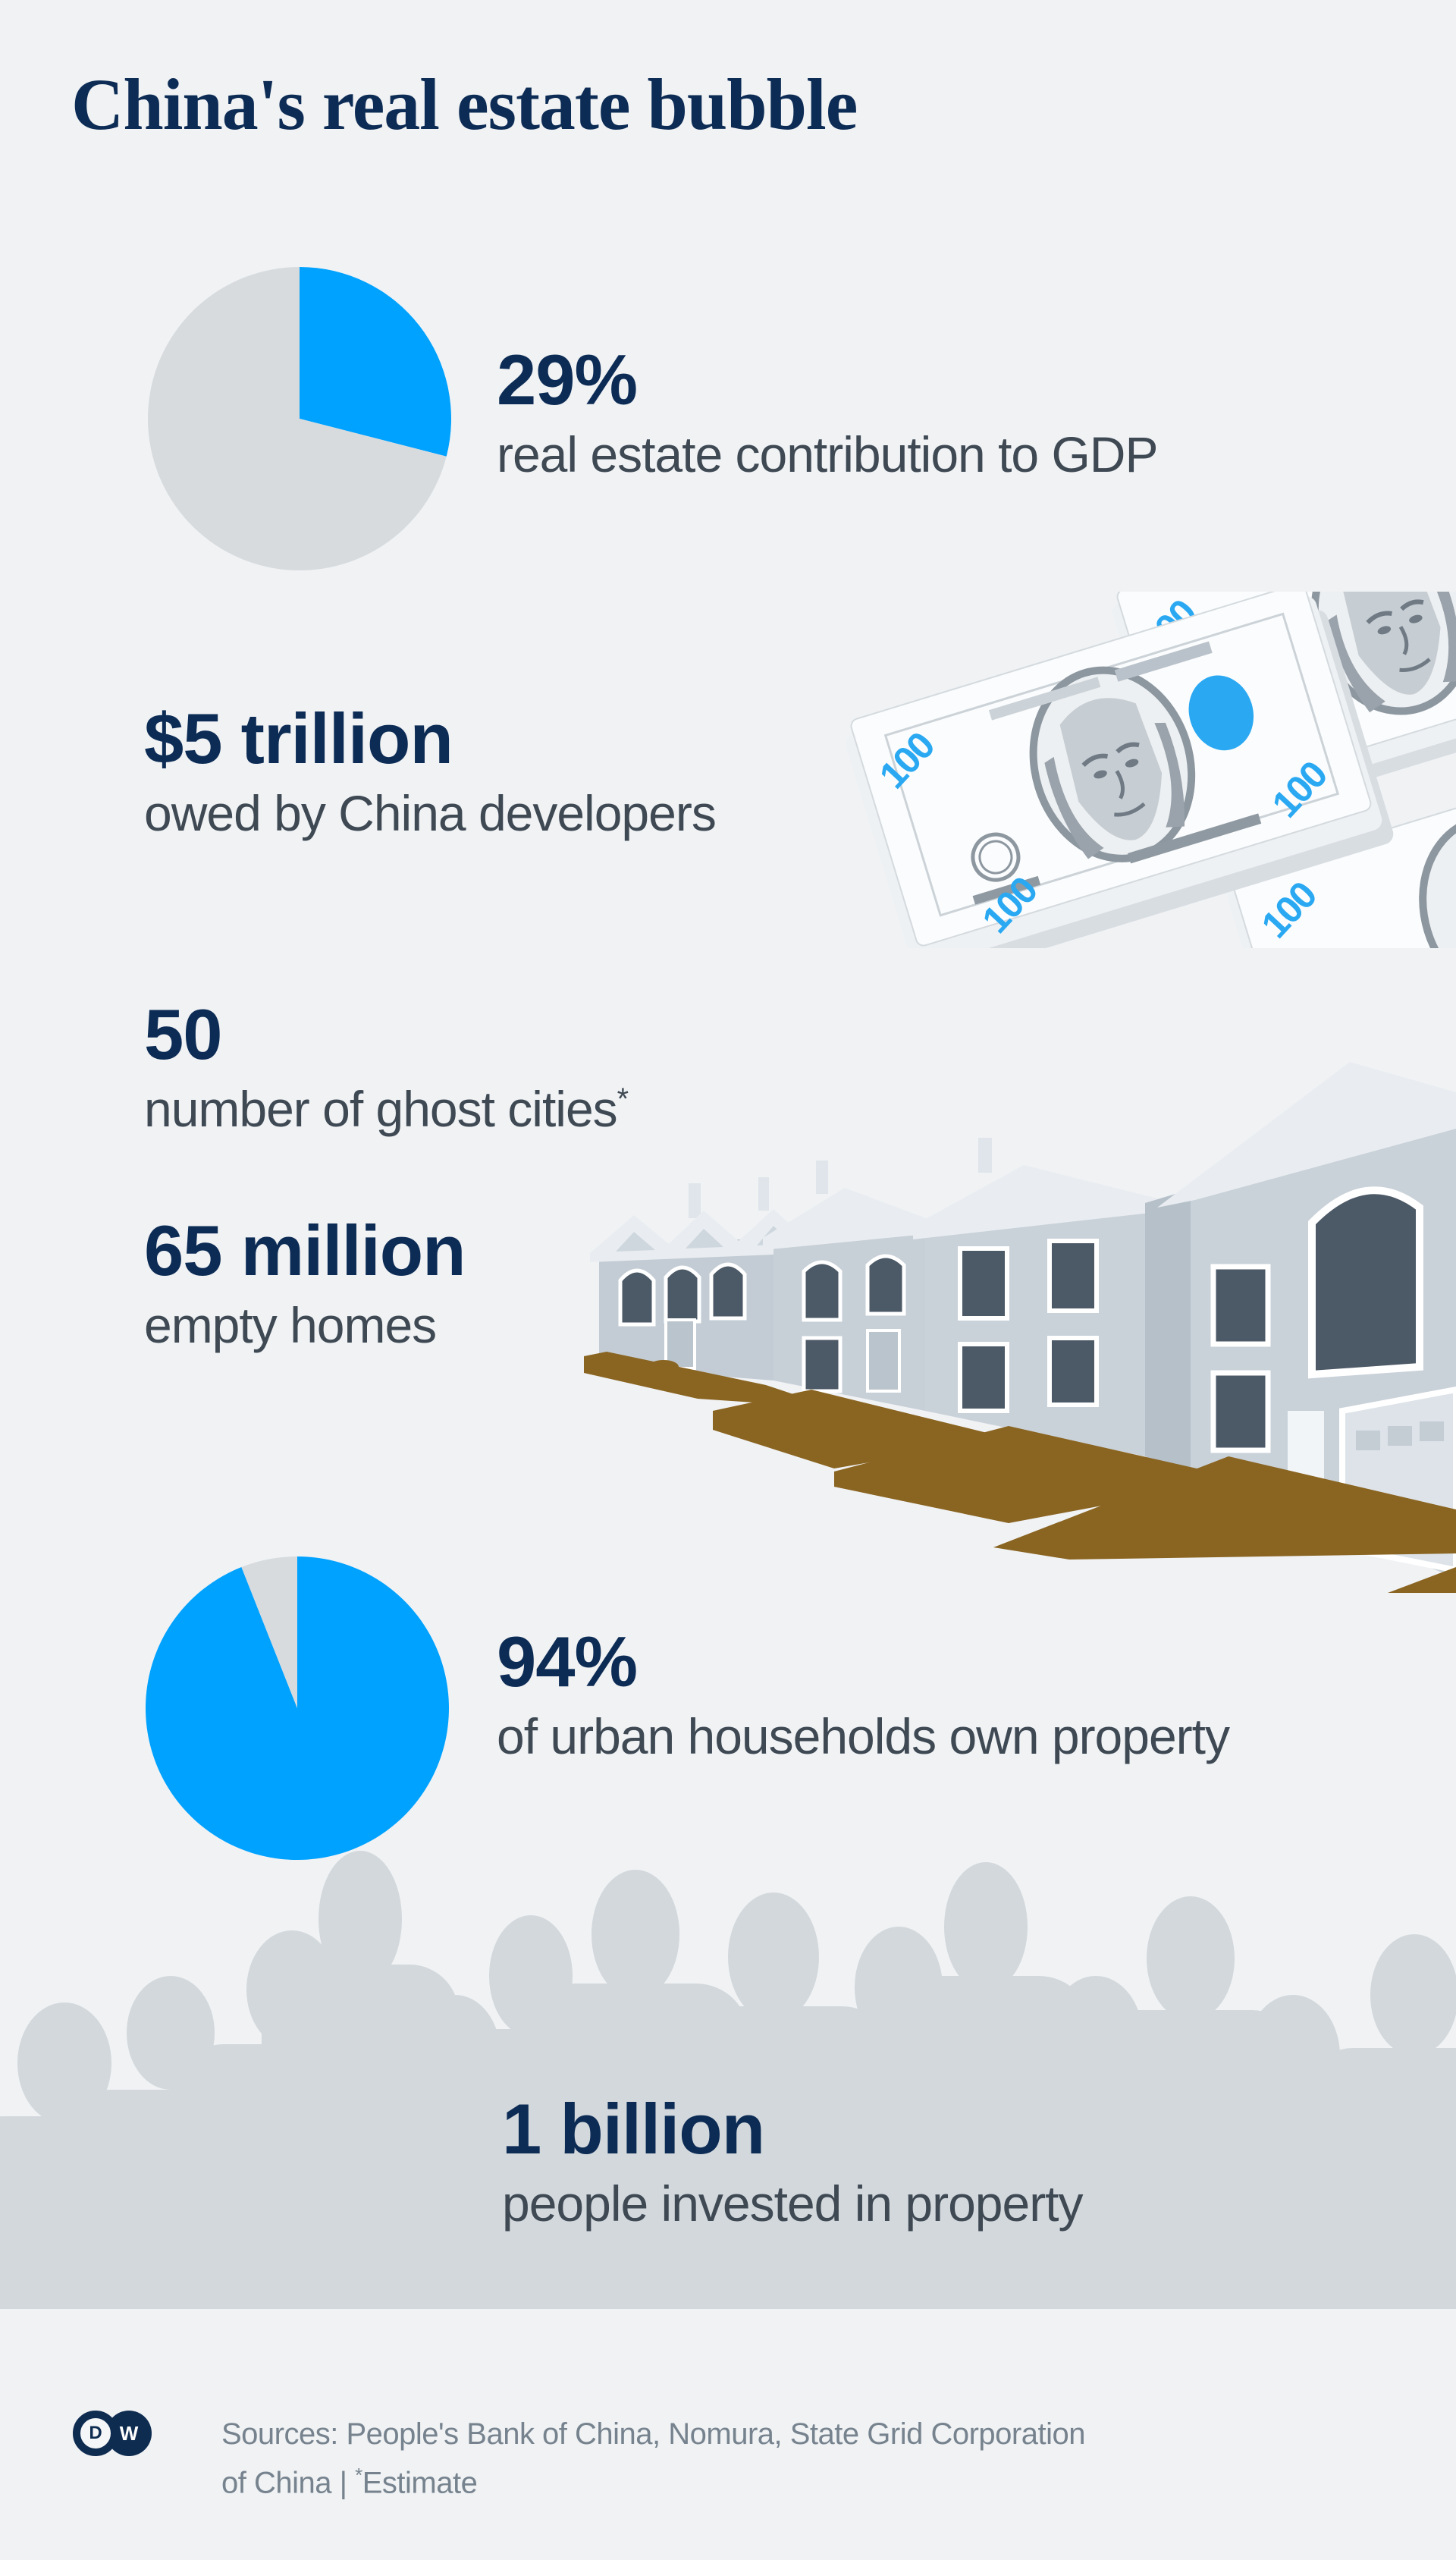  Describe the element at coordinates (1221, 713) in the screenshot. I see `bill-blue-seal` at that location.